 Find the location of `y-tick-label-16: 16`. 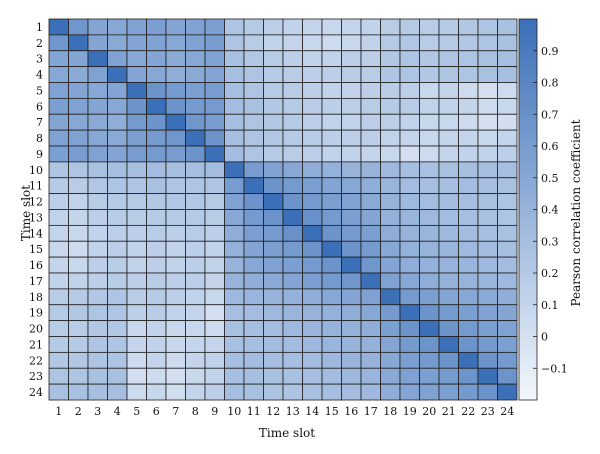

y-tick-label-16: 16 is located at coordinates (36, 265).